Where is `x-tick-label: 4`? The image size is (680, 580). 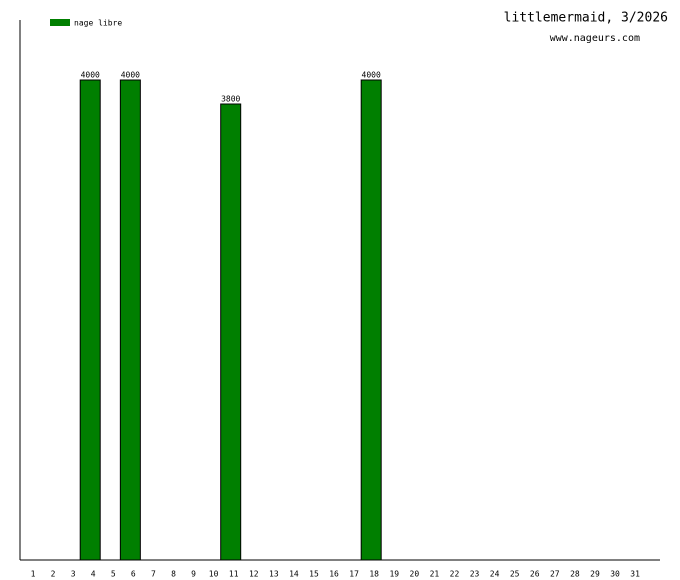
x-tick-label: 4 is located at coordinates (93, 574).